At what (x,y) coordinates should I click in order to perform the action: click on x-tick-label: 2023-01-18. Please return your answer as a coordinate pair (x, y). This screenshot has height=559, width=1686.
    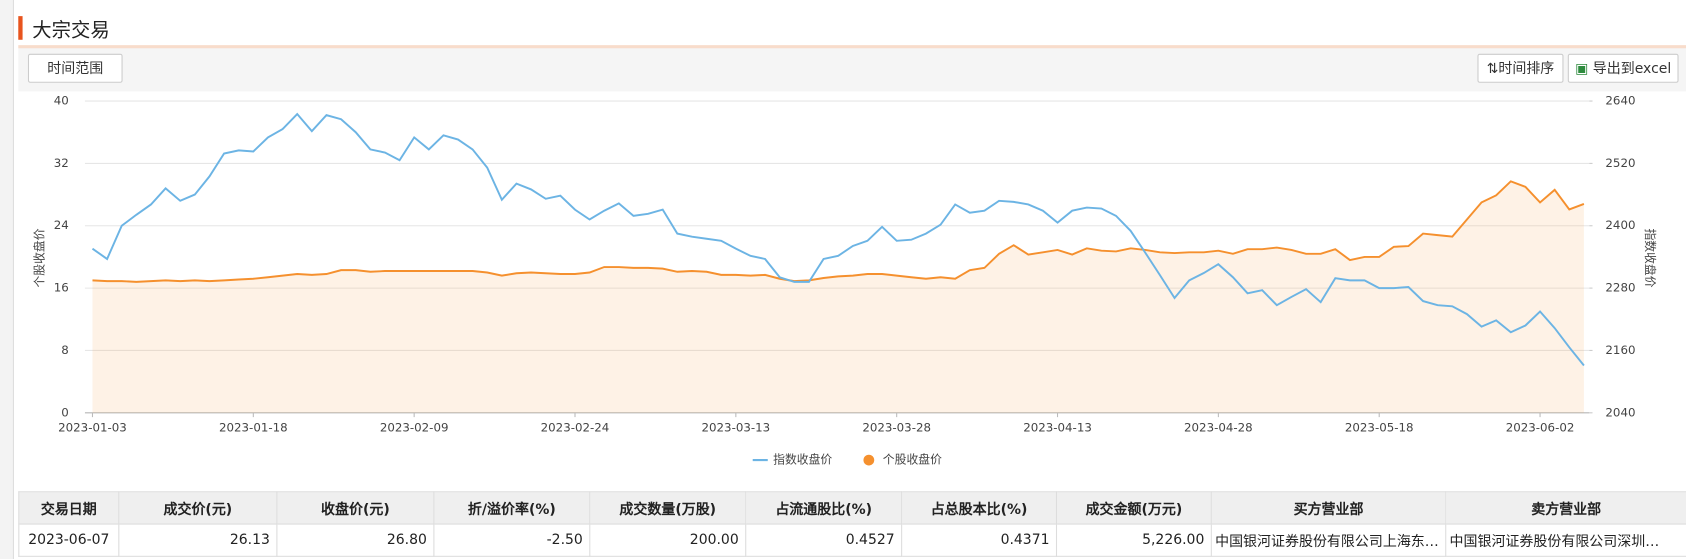
    Looking at the image, I should click on (253, 427).